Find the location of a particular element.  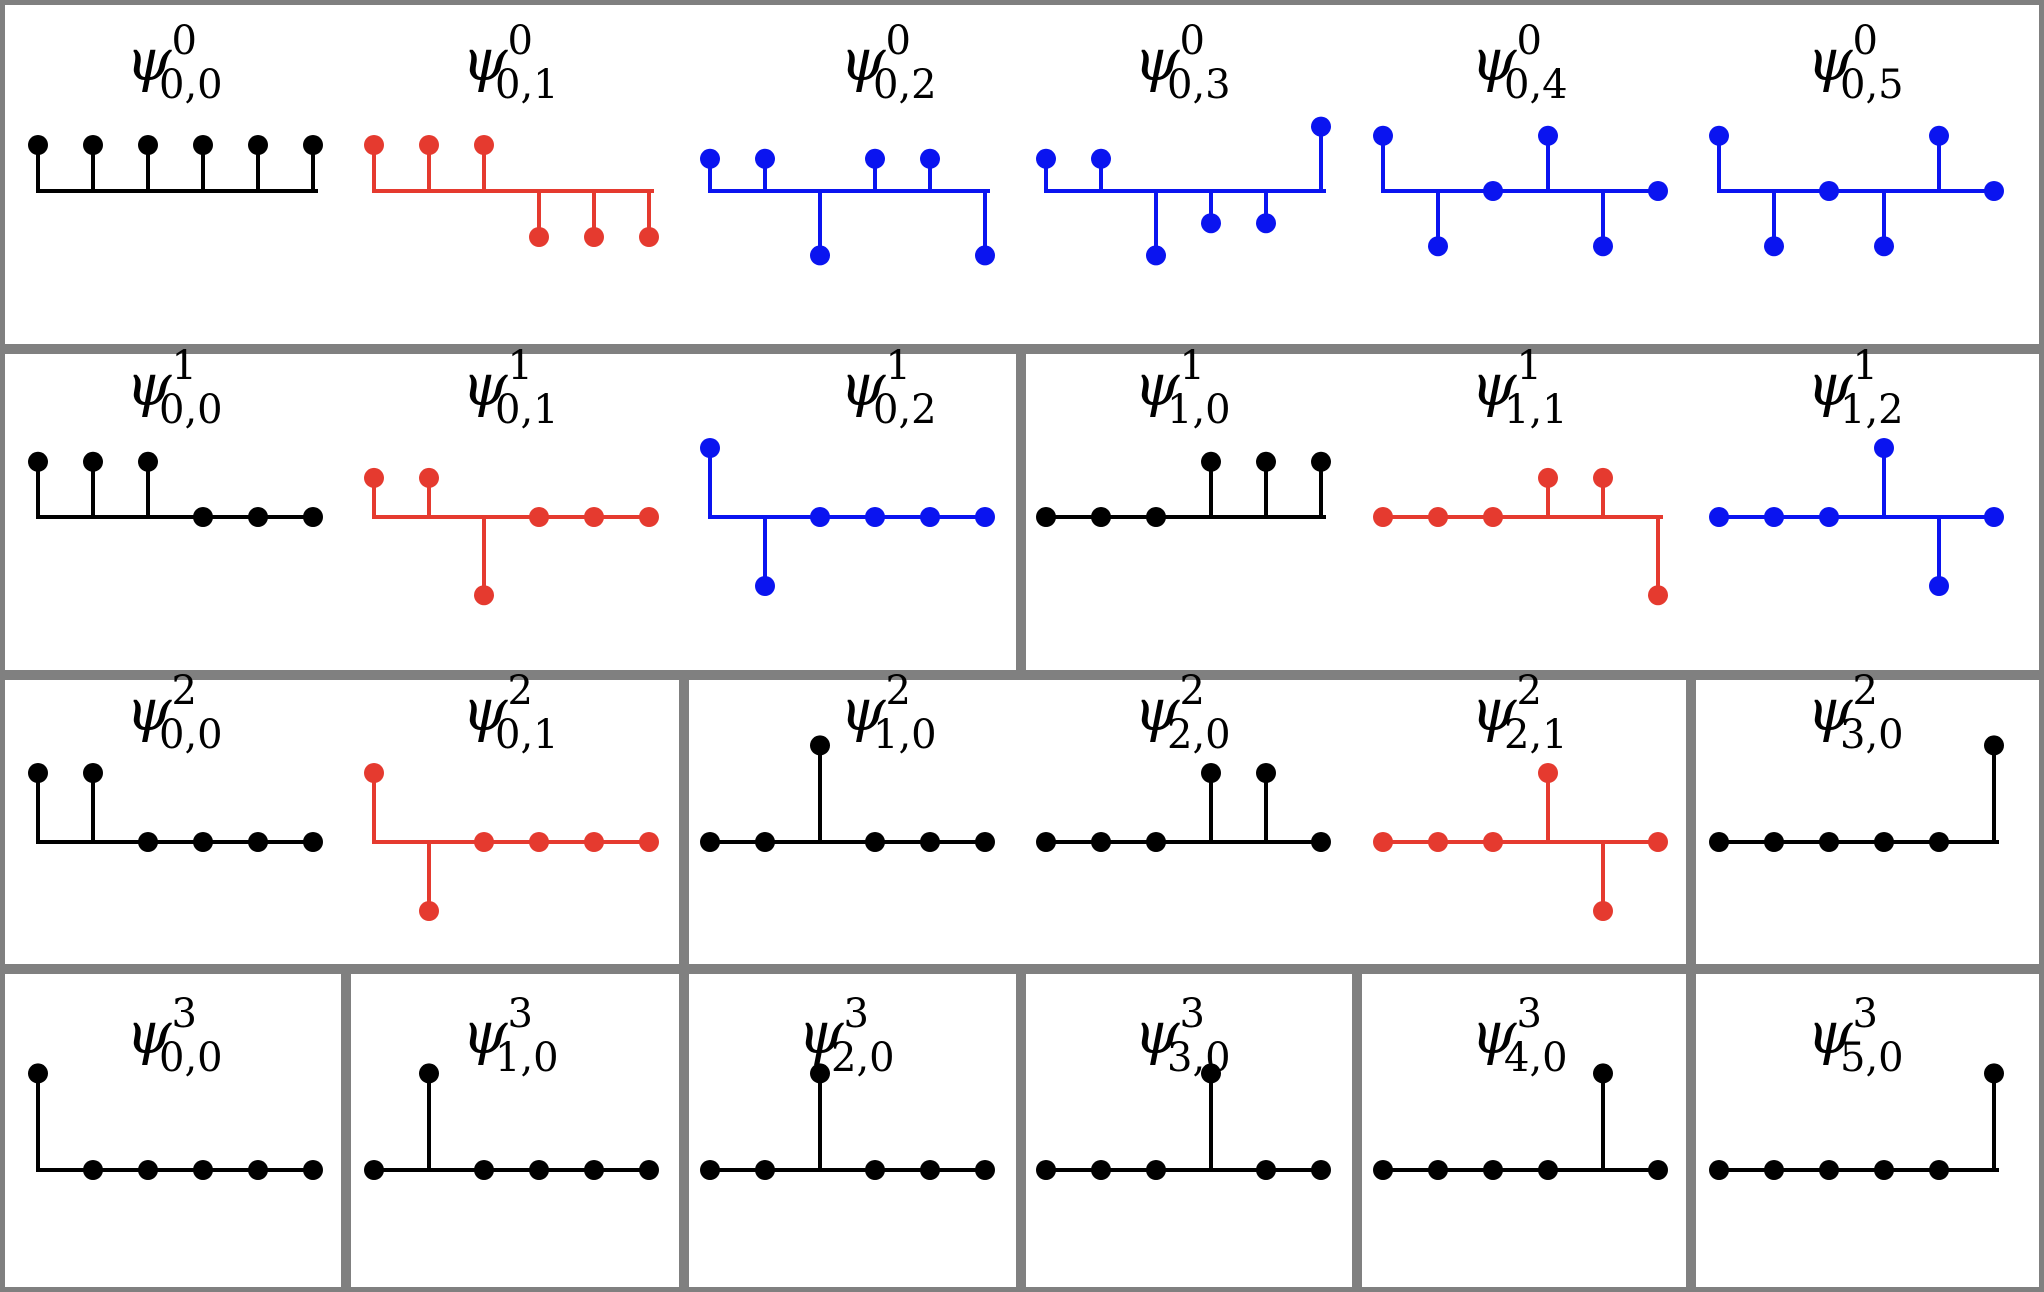

psi-label: ψ0 0,3 is located at coordinates (1182, 63).